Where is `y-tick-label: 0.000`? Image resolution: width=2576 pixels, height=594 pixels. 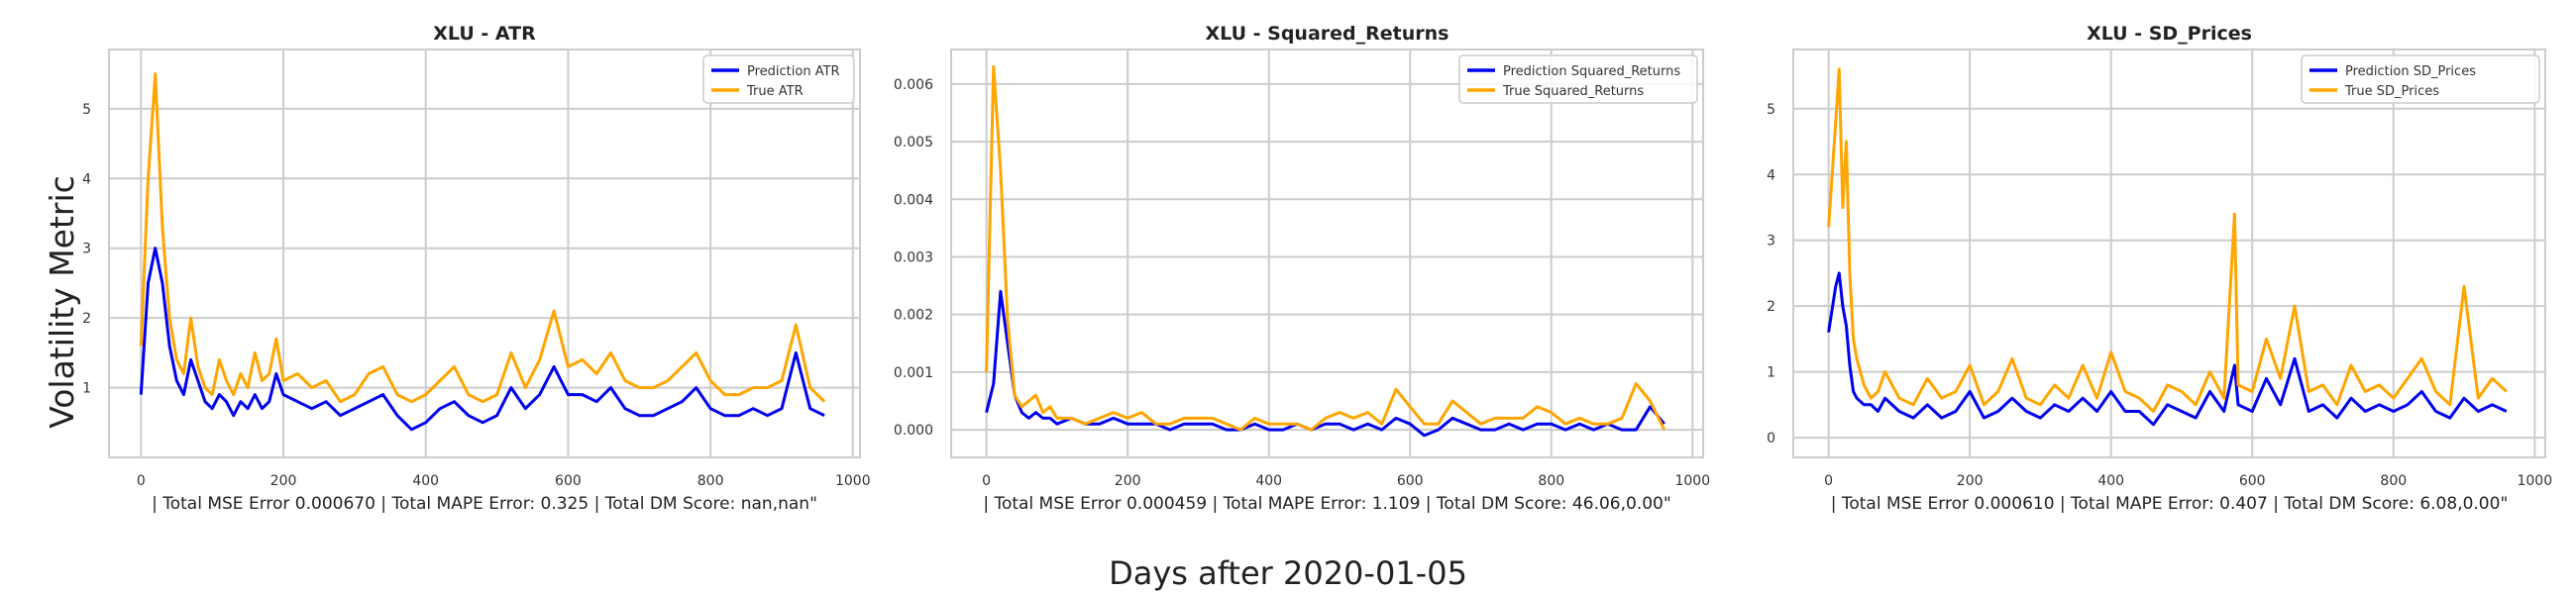 y-tick-label: 0.000 is located at coordinates (914, 431).